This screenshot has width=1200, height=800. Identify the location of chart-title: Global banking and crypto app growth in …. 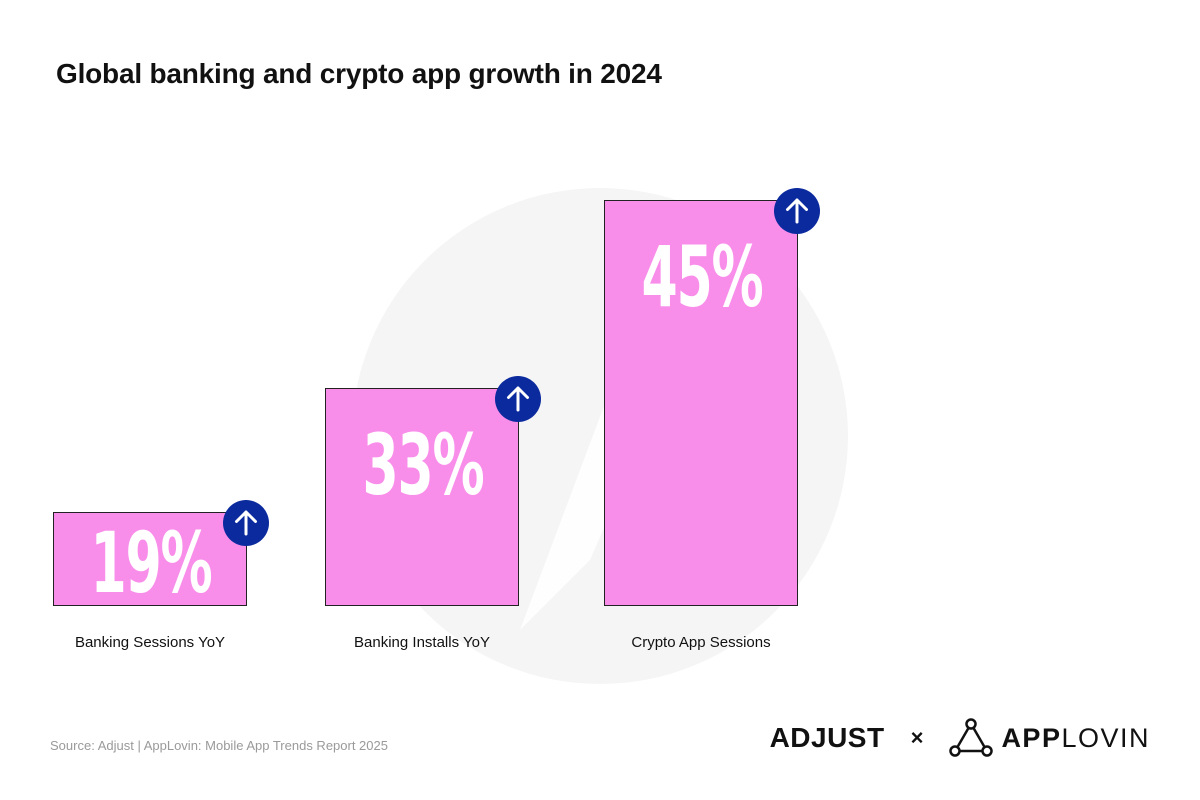
(359, 73).